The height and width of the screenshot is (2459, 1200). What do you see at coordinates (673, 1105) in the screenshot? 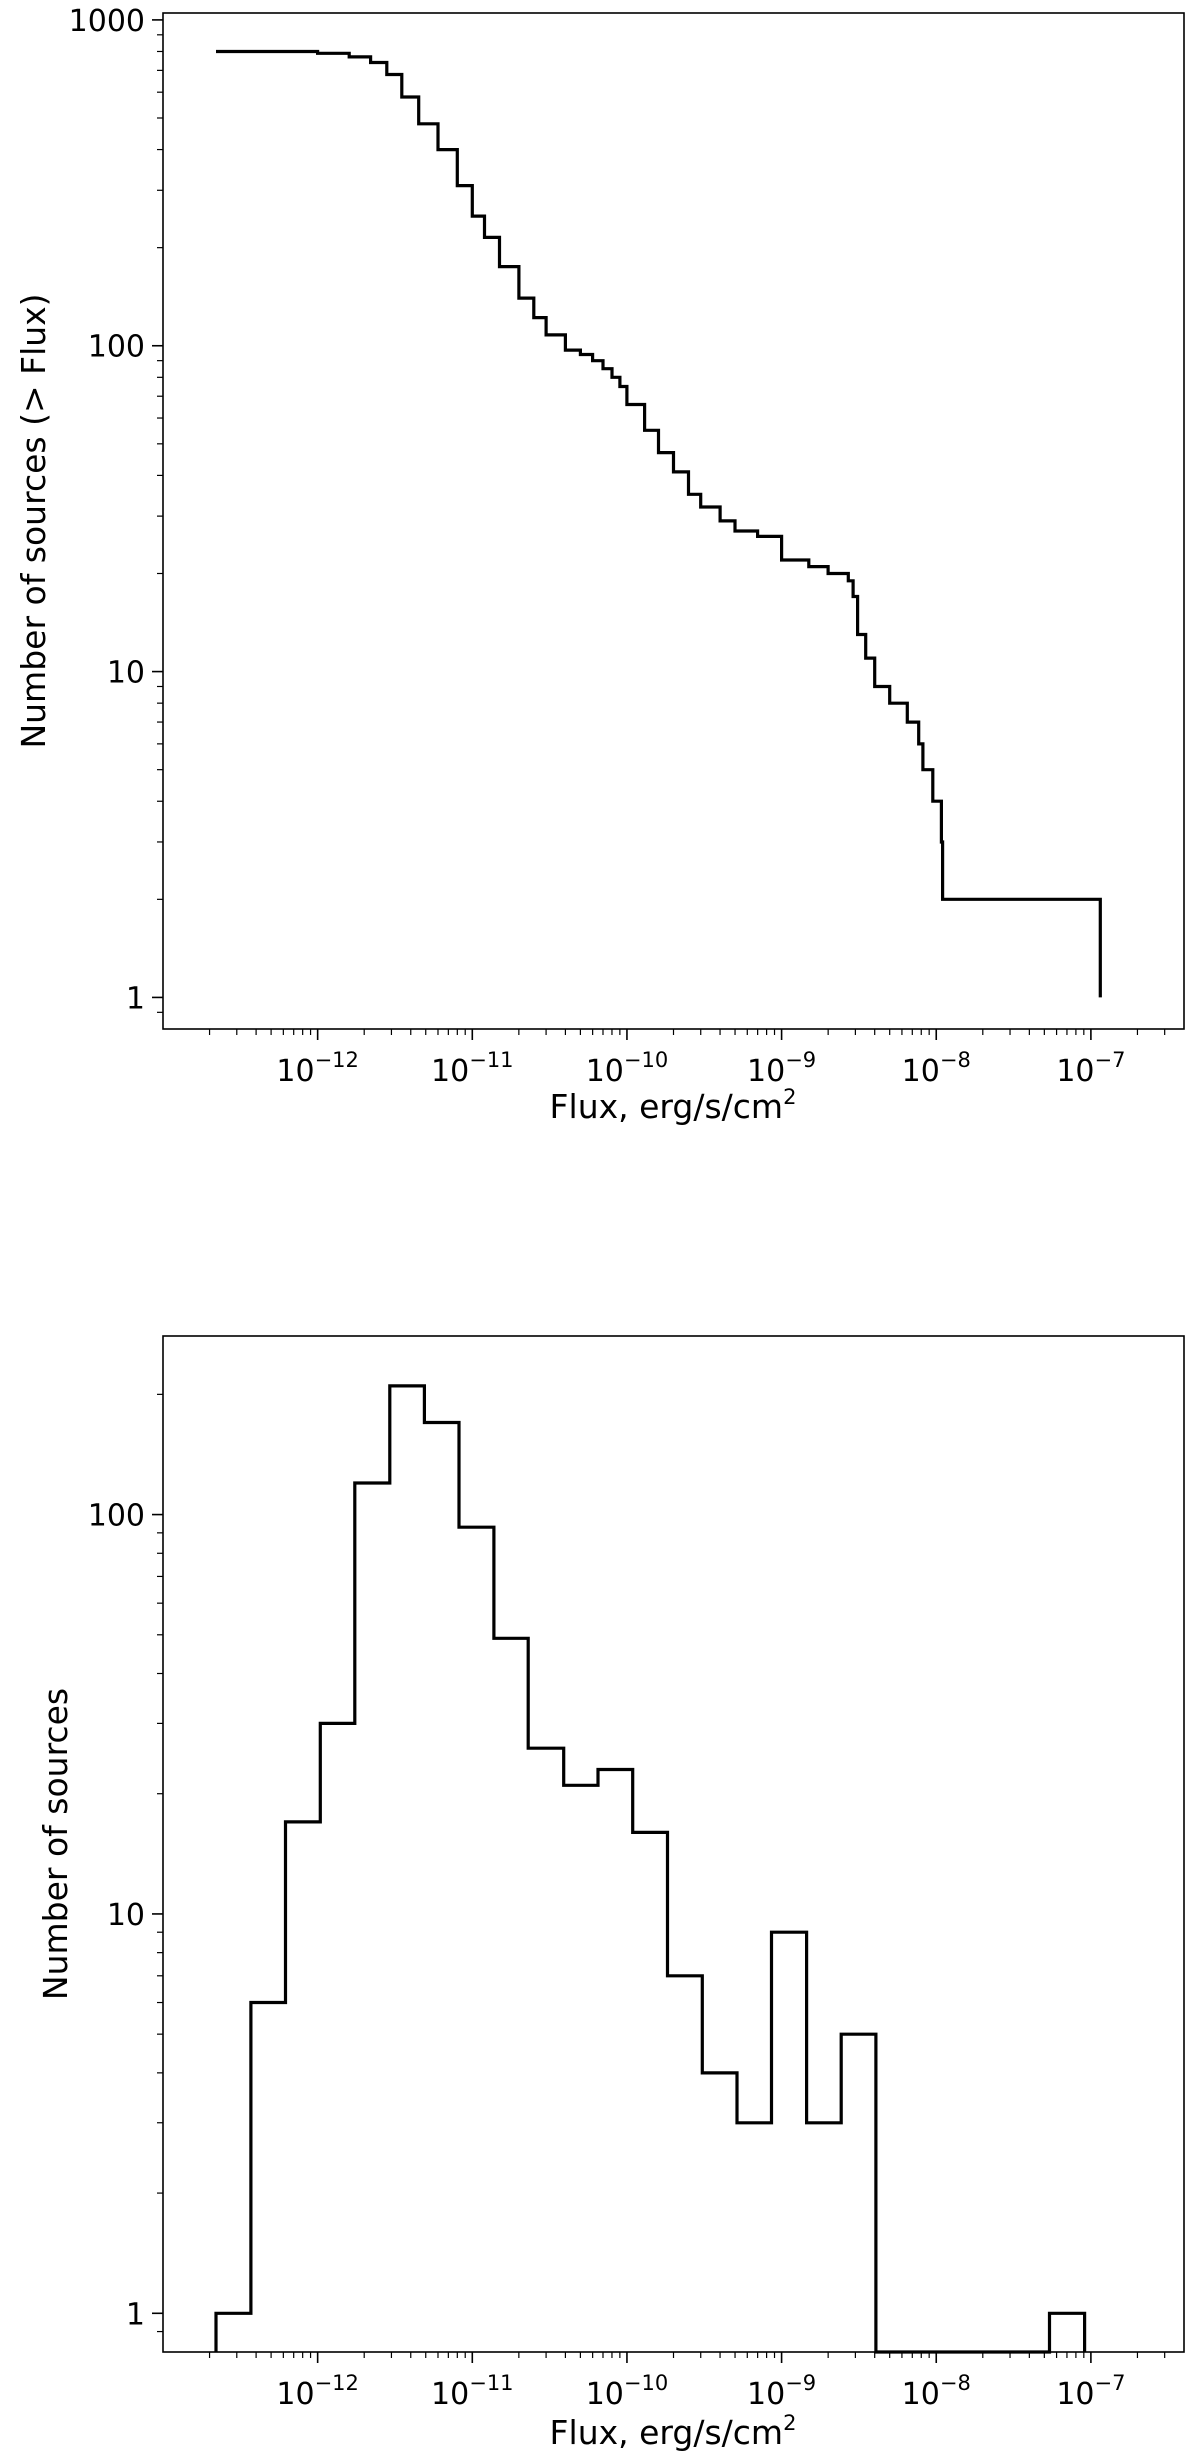
I see `cumulative-x-axis-label: Flux, erg/s/cm2` at bounding box center [673, 1105].